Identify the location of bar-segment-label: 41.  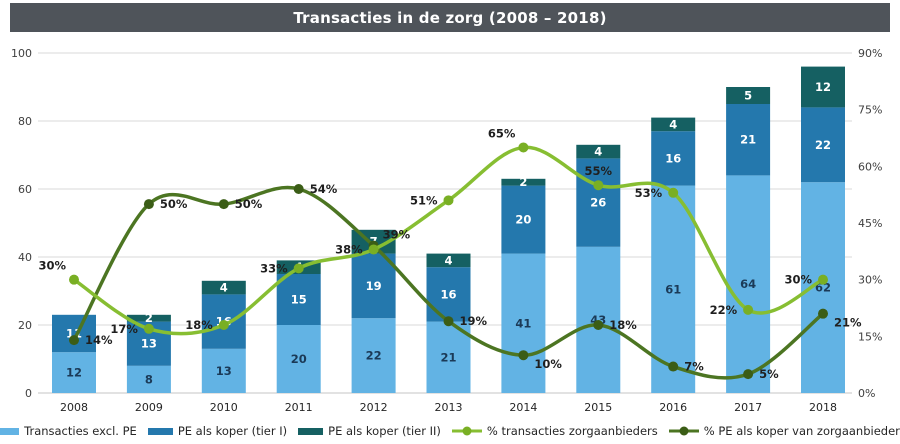
(523, 323).